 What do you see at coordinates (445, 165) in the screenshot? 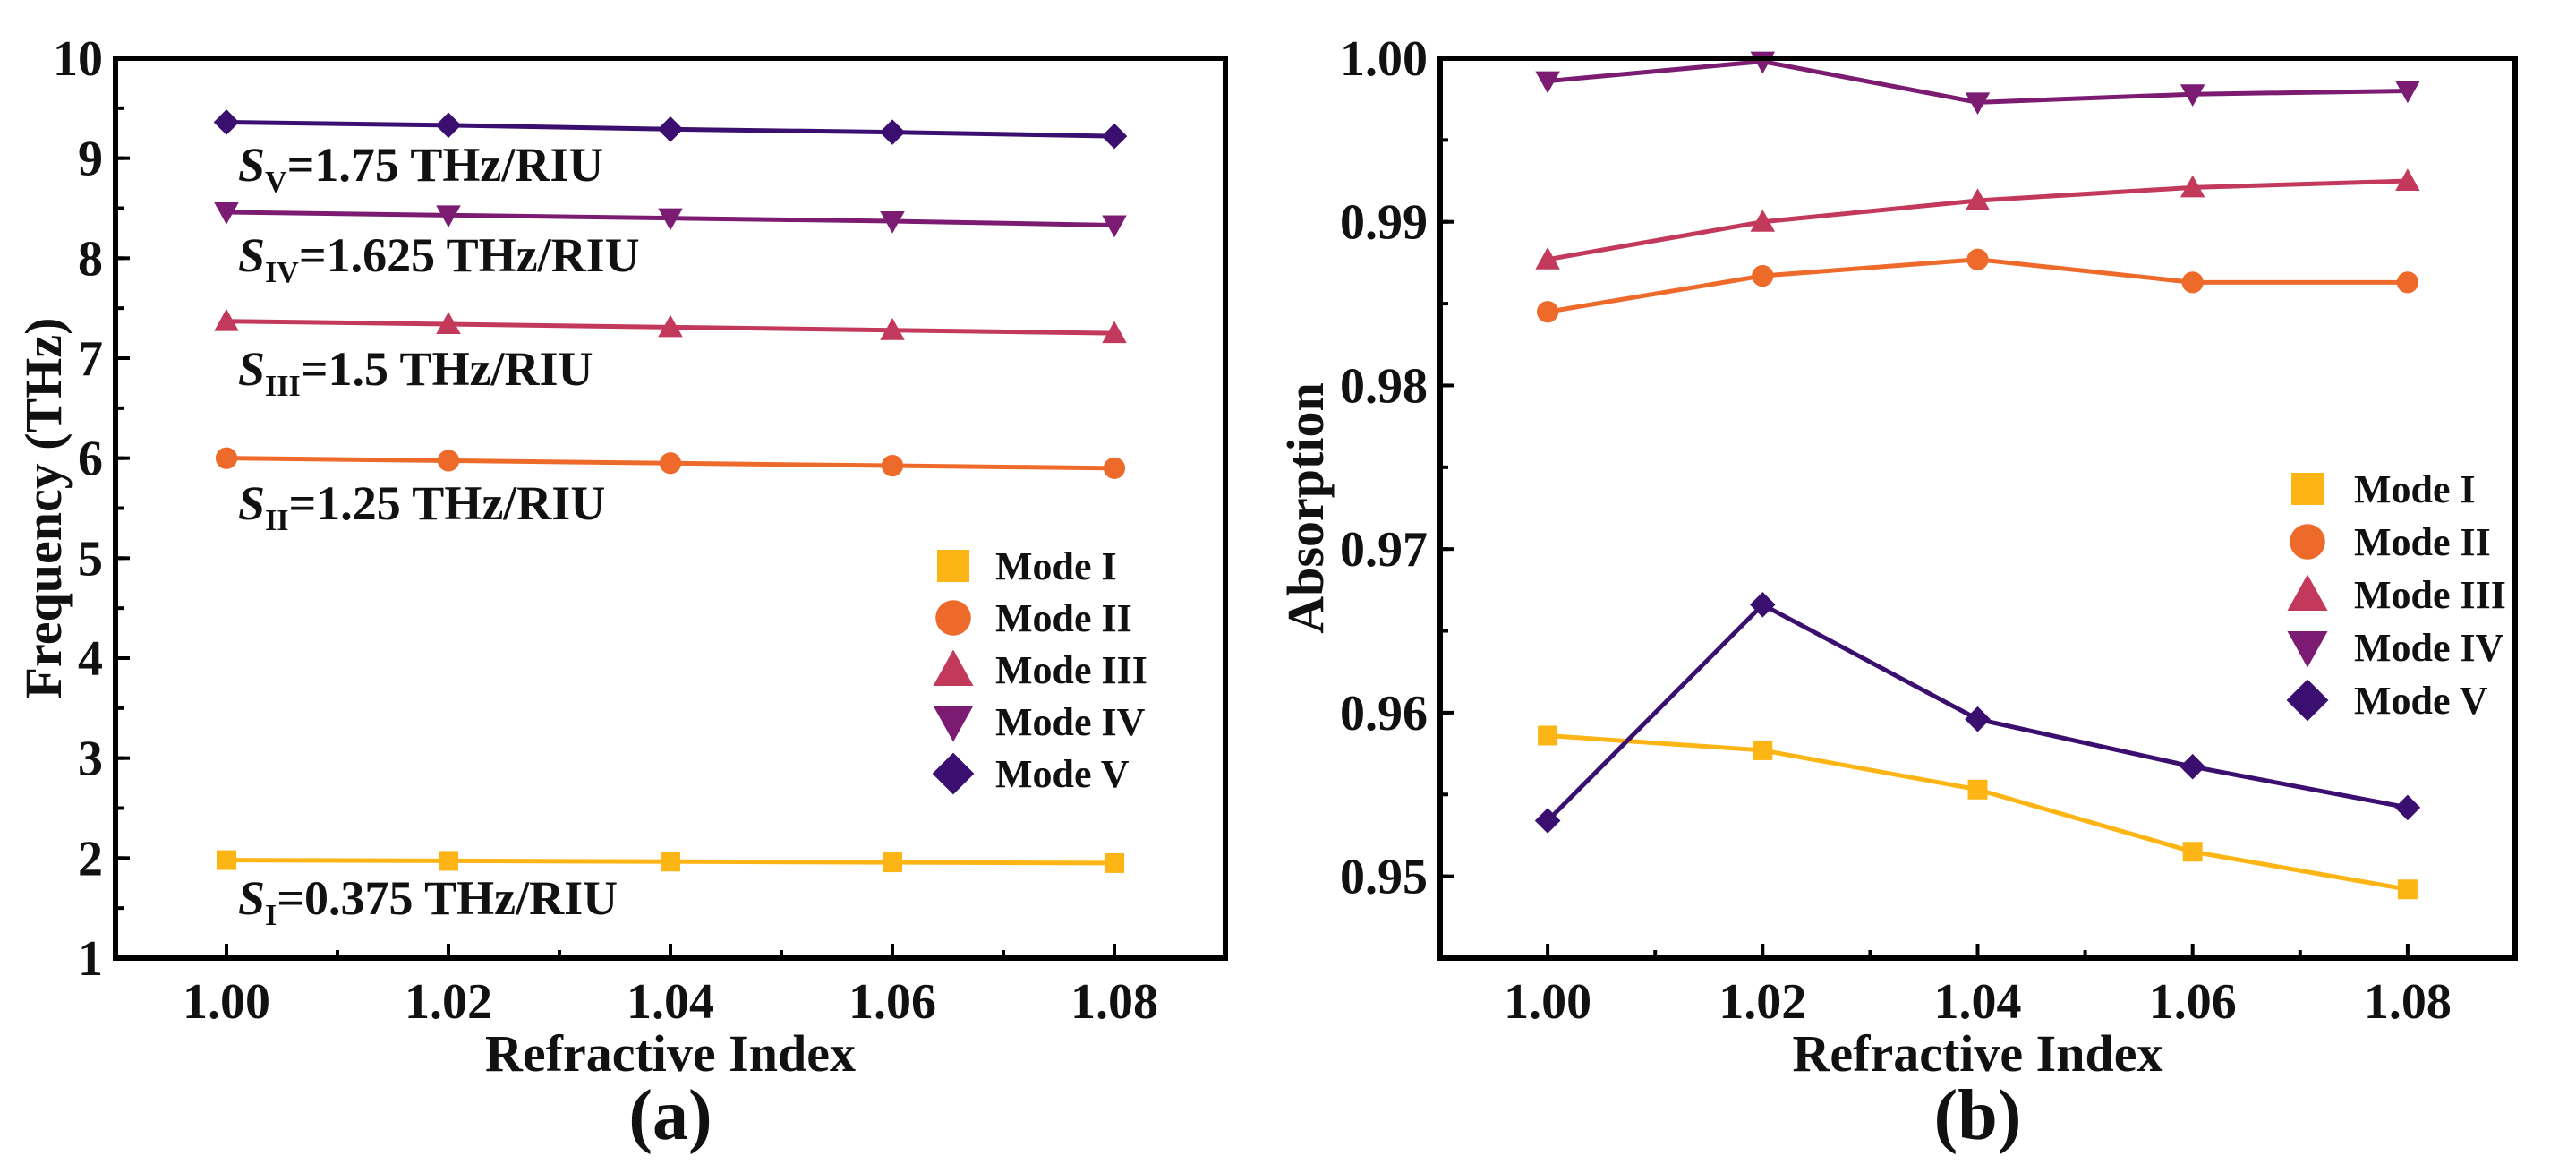
I see `annotation-value: =1.75 THz/RIU` at bounding box center [445, 165].